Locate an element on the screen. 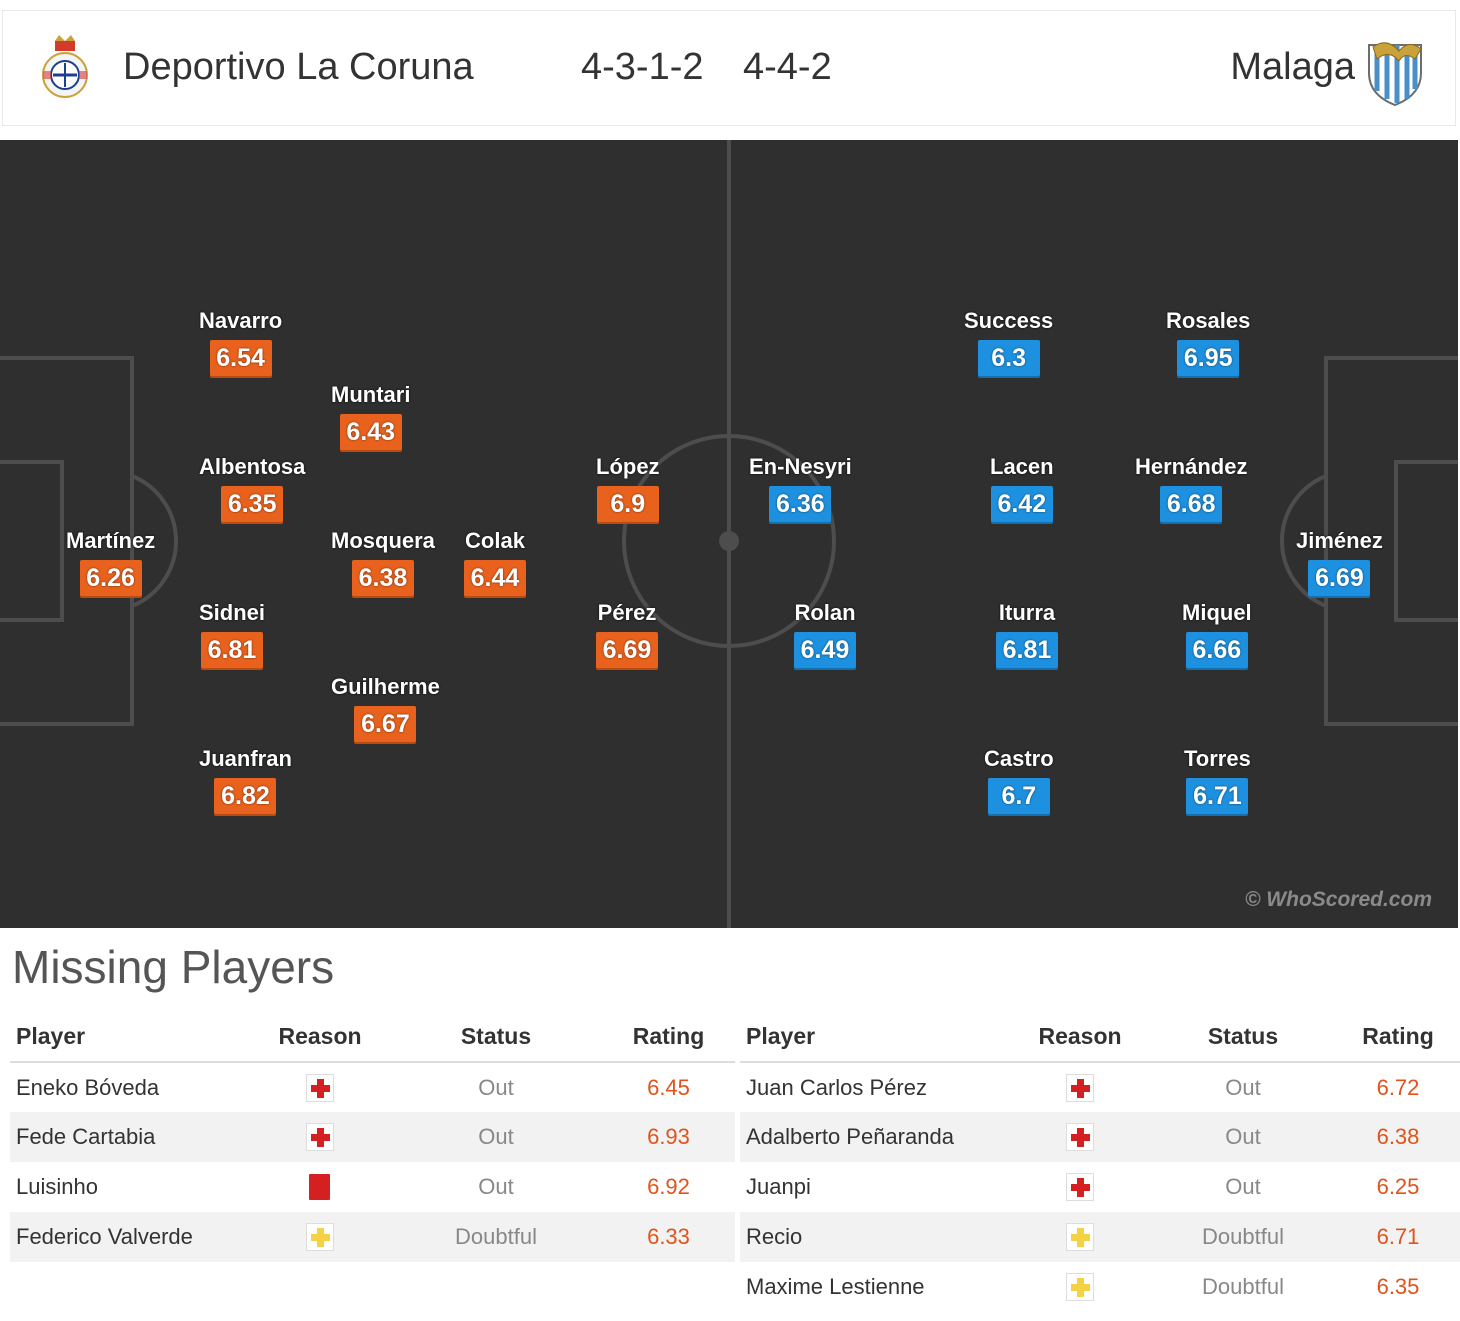 Image resolution: width=1460 pixels, height=1321 pixels. home-player-guilherme: Guilherme 6.67 is located at coordinates (385, 708).